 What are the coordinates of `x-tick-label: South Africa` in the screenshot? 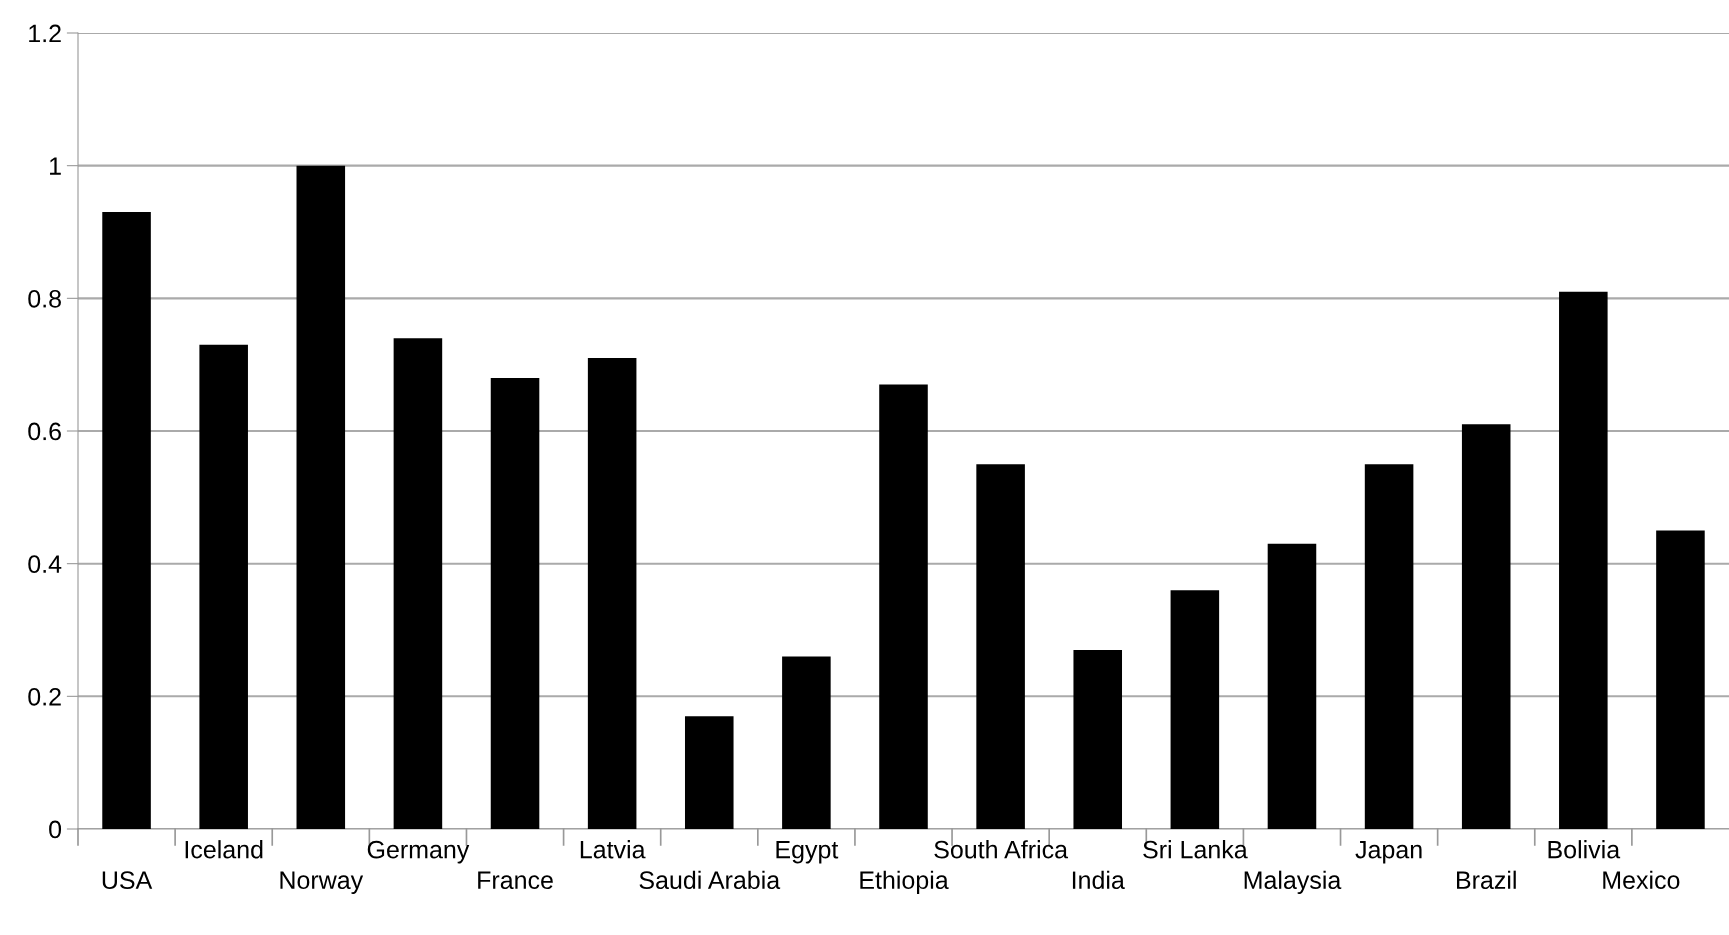 It's located at (1001, 849).